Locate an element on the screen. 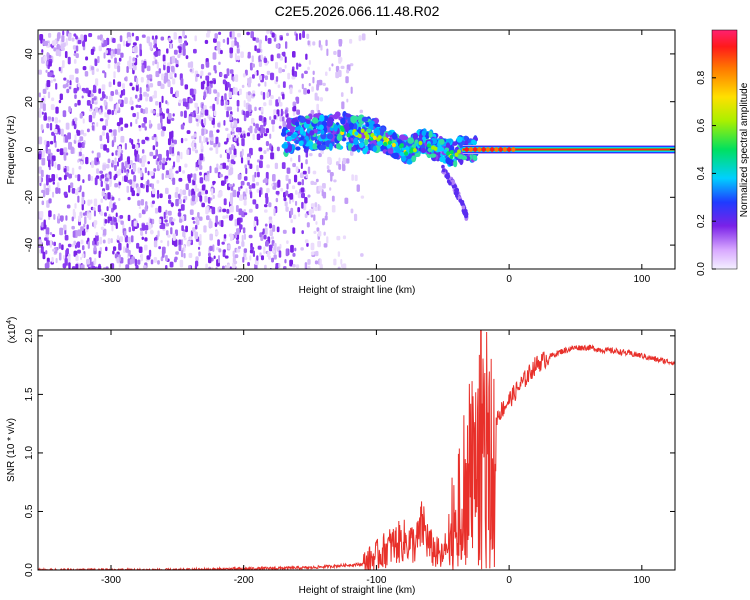  heatmap-peak-cell is located at coordinates (367, 136).